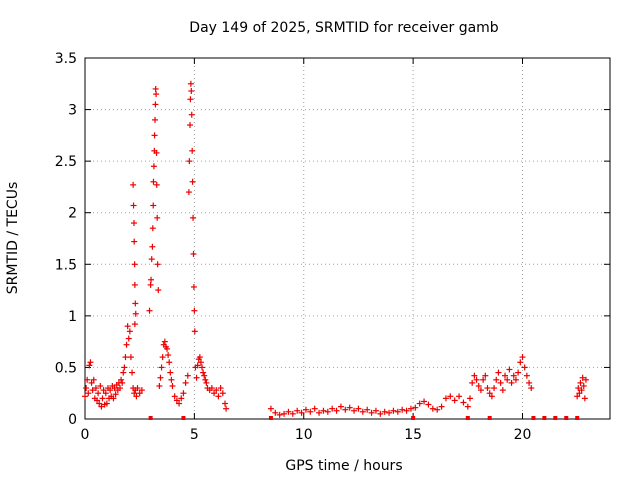 The height and width of the screenshot is (480, 640). What do you see at coordinates (66, 59) in the screenshot?
I see `y-tick-label: 3.5` at bounding box center [66, 59].